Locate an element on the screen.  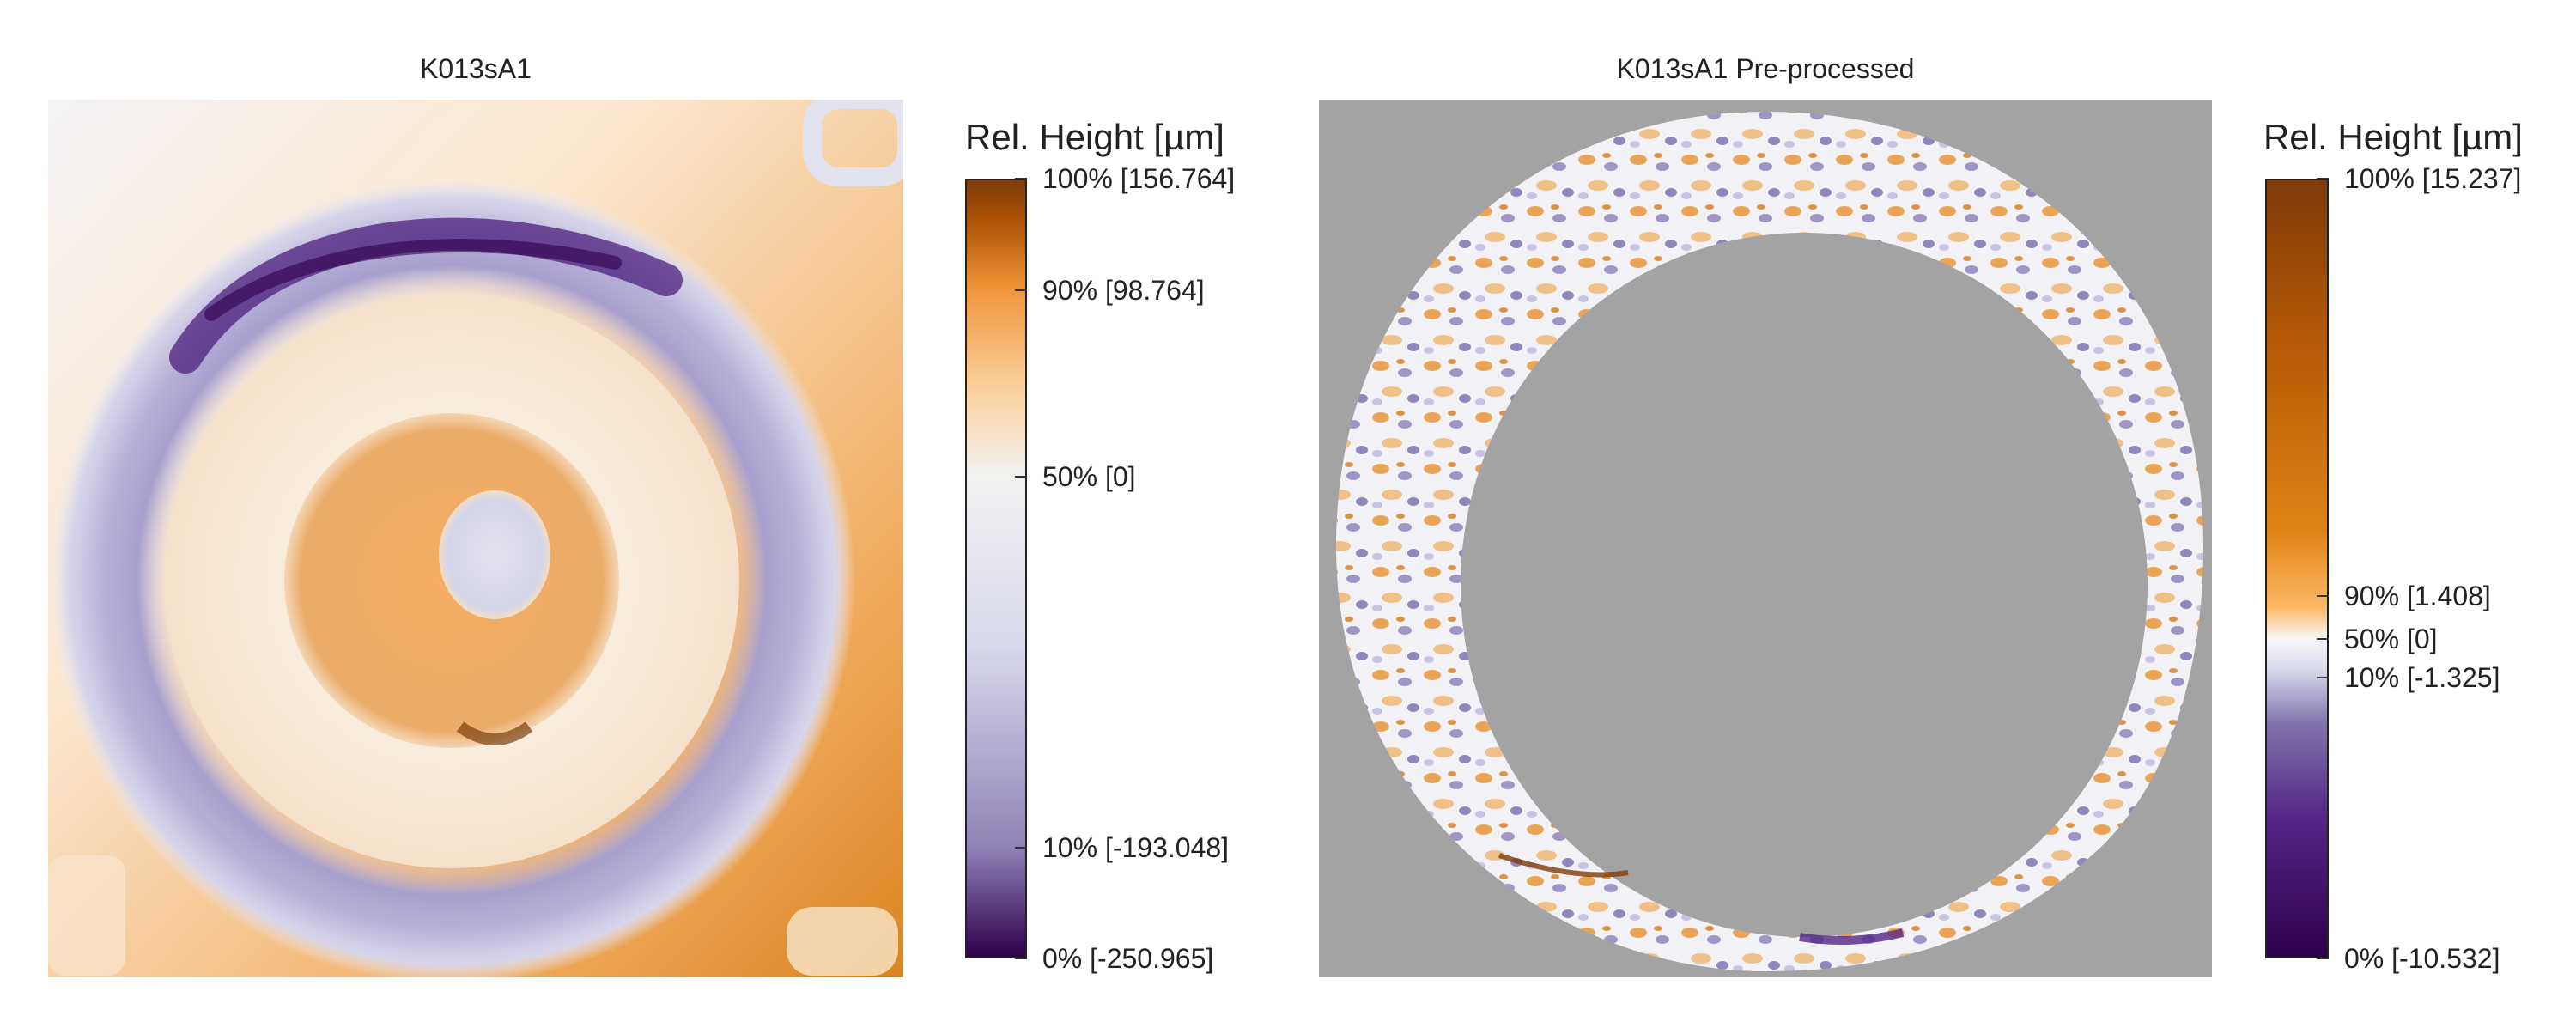
colorbar-tick-label: 10% [-193.048] is located at coordinates (1136, 848).